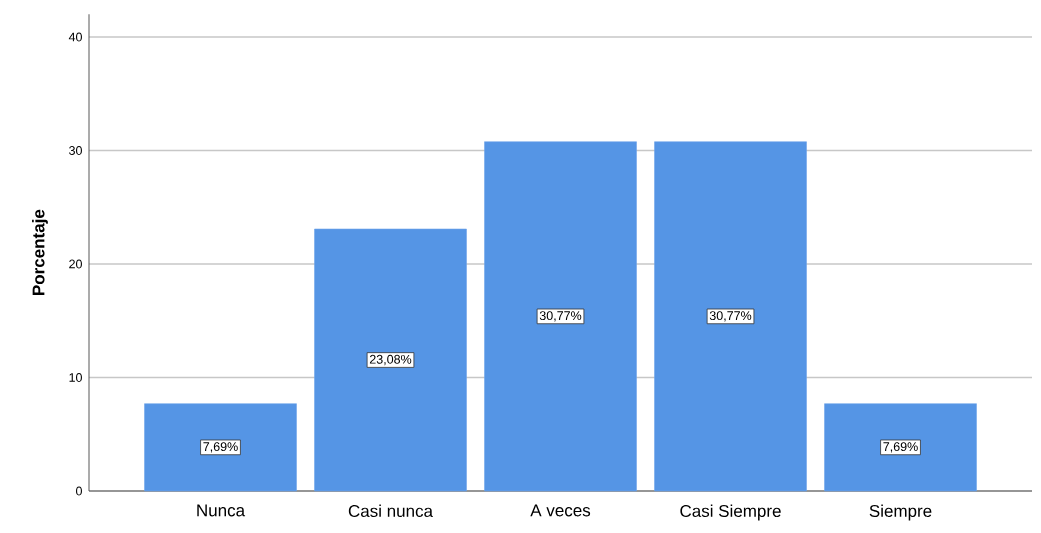  Describe the element at coordinates (900, 512) in the screenshot. I see `x-tick-label: Siempre` at that location.